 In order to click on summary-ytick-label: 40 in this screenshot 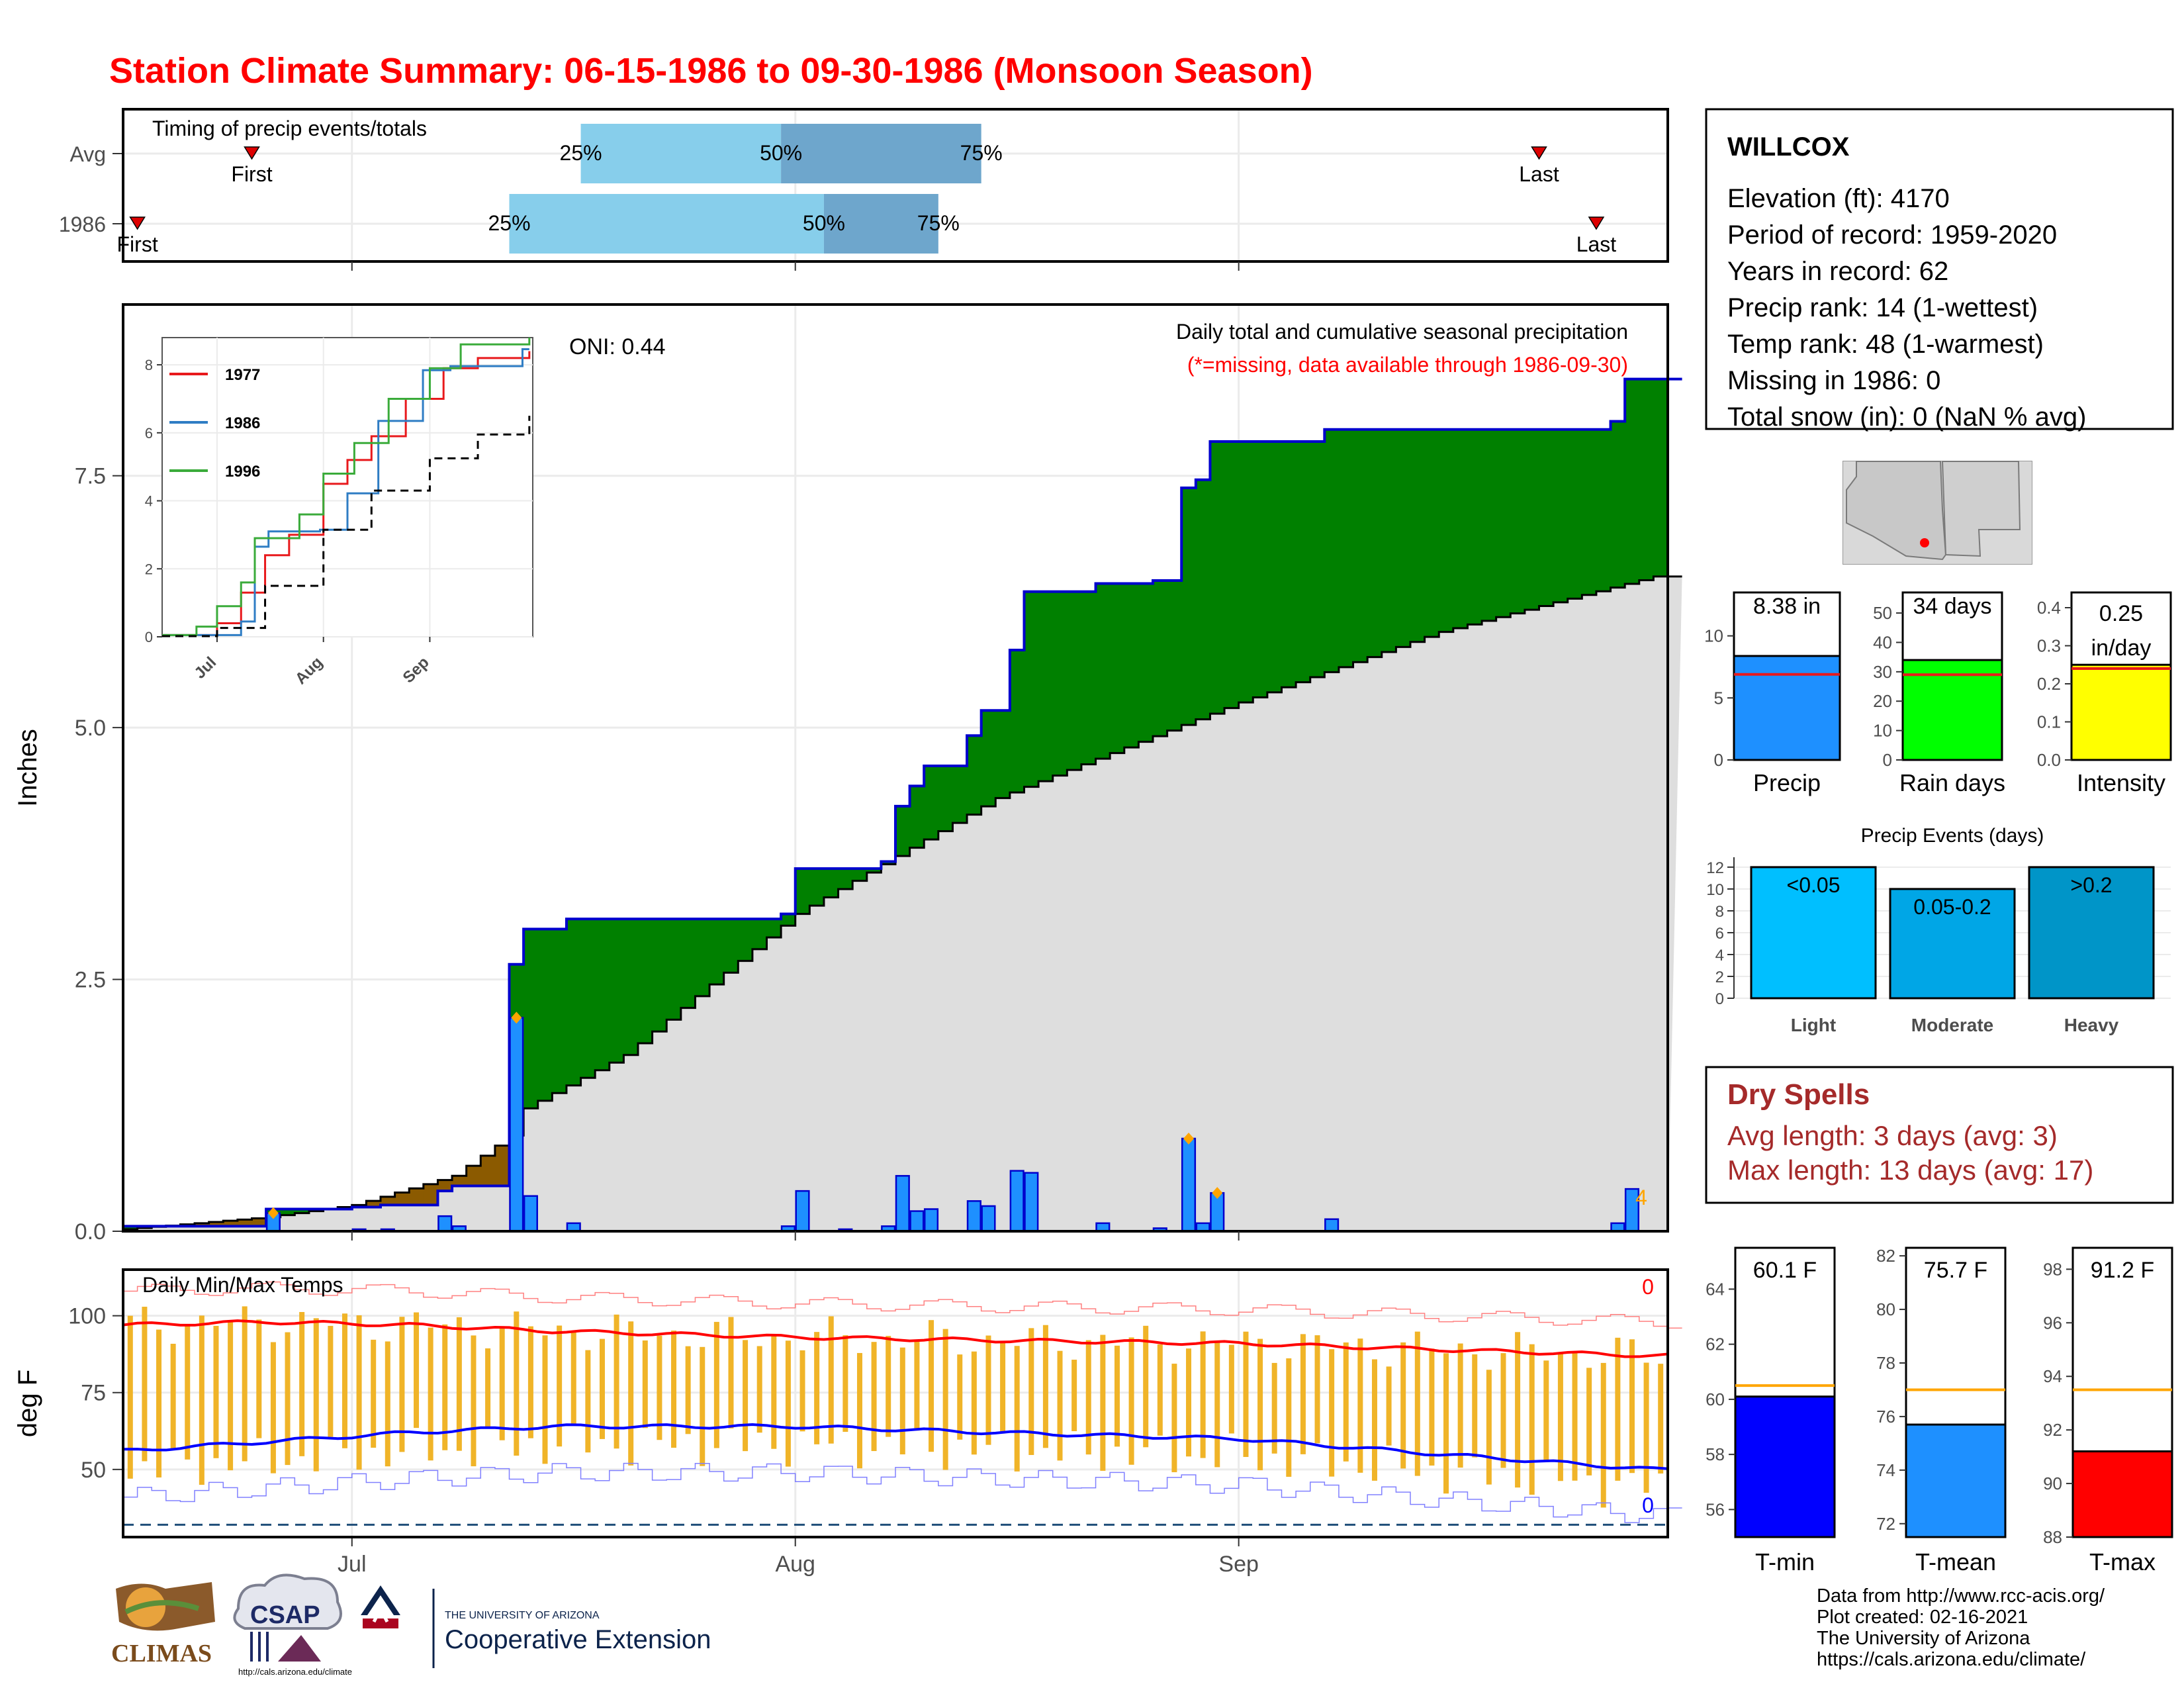, I will do `click(1883, 642)`.